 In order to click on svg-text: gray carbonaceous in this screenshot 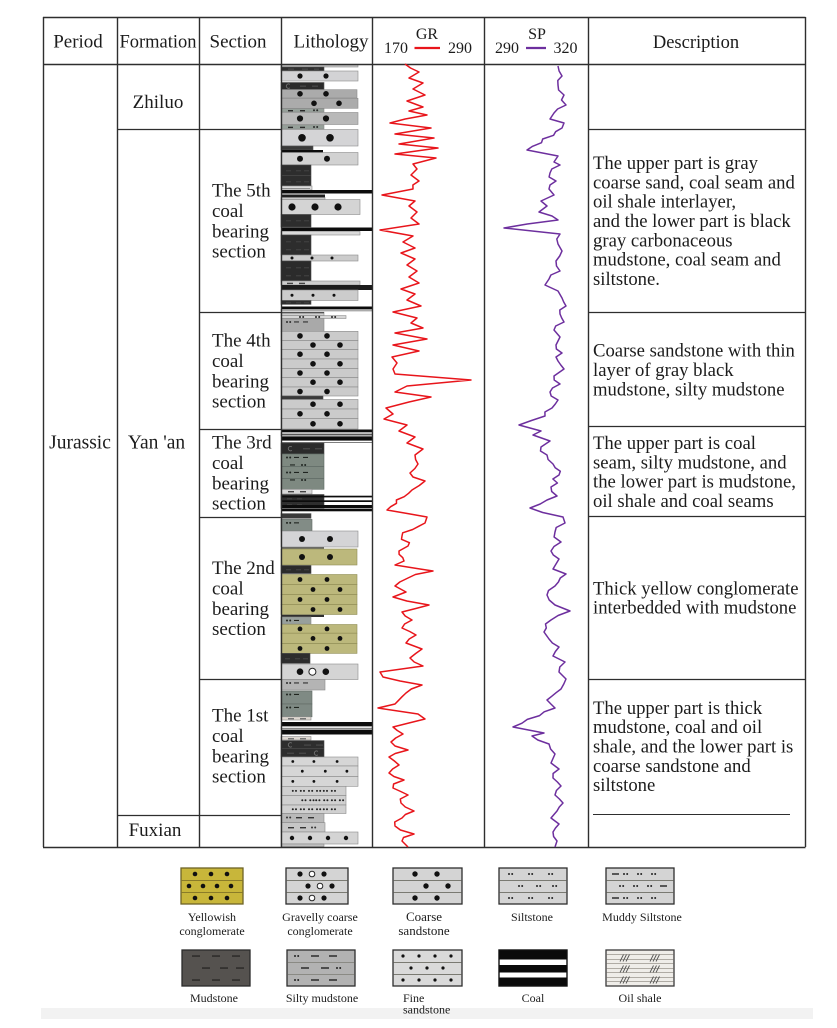, I will do `click(663, 240)`.